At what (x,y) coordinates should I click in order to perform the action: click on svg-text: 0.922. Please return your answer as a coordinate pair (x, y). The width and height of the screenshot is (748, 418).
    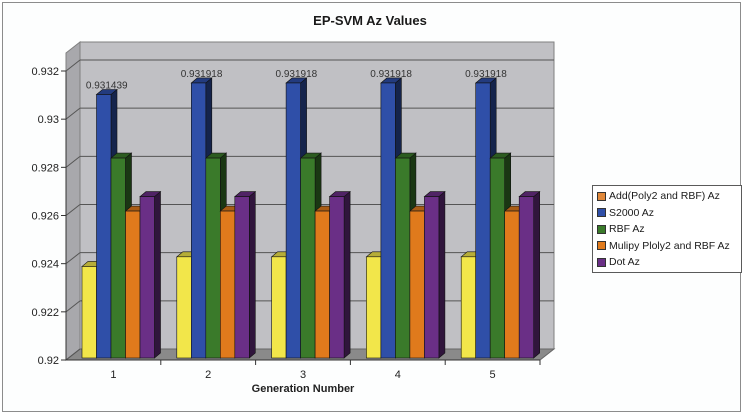
    Looking at the image, I should click on (45, 313).